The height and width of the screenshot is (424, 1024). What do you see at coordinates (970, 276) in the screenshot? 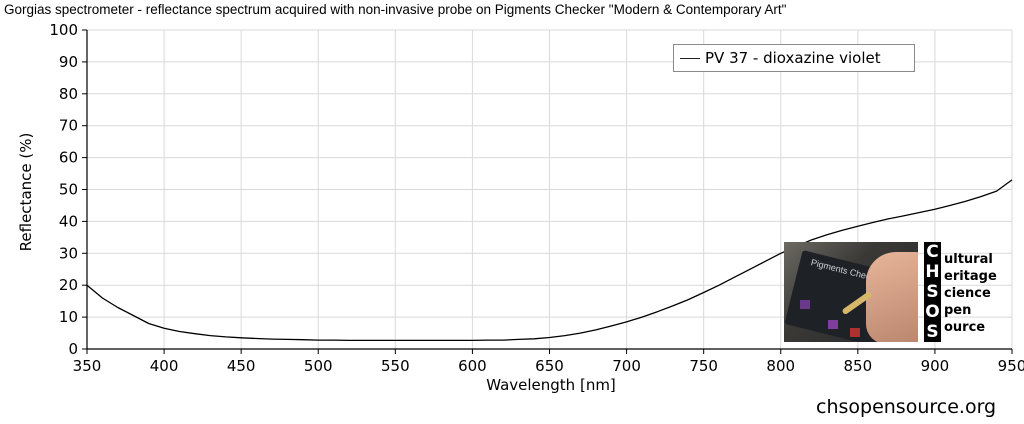
I see `logo-word: eritage` at bounding box center [970, 276].